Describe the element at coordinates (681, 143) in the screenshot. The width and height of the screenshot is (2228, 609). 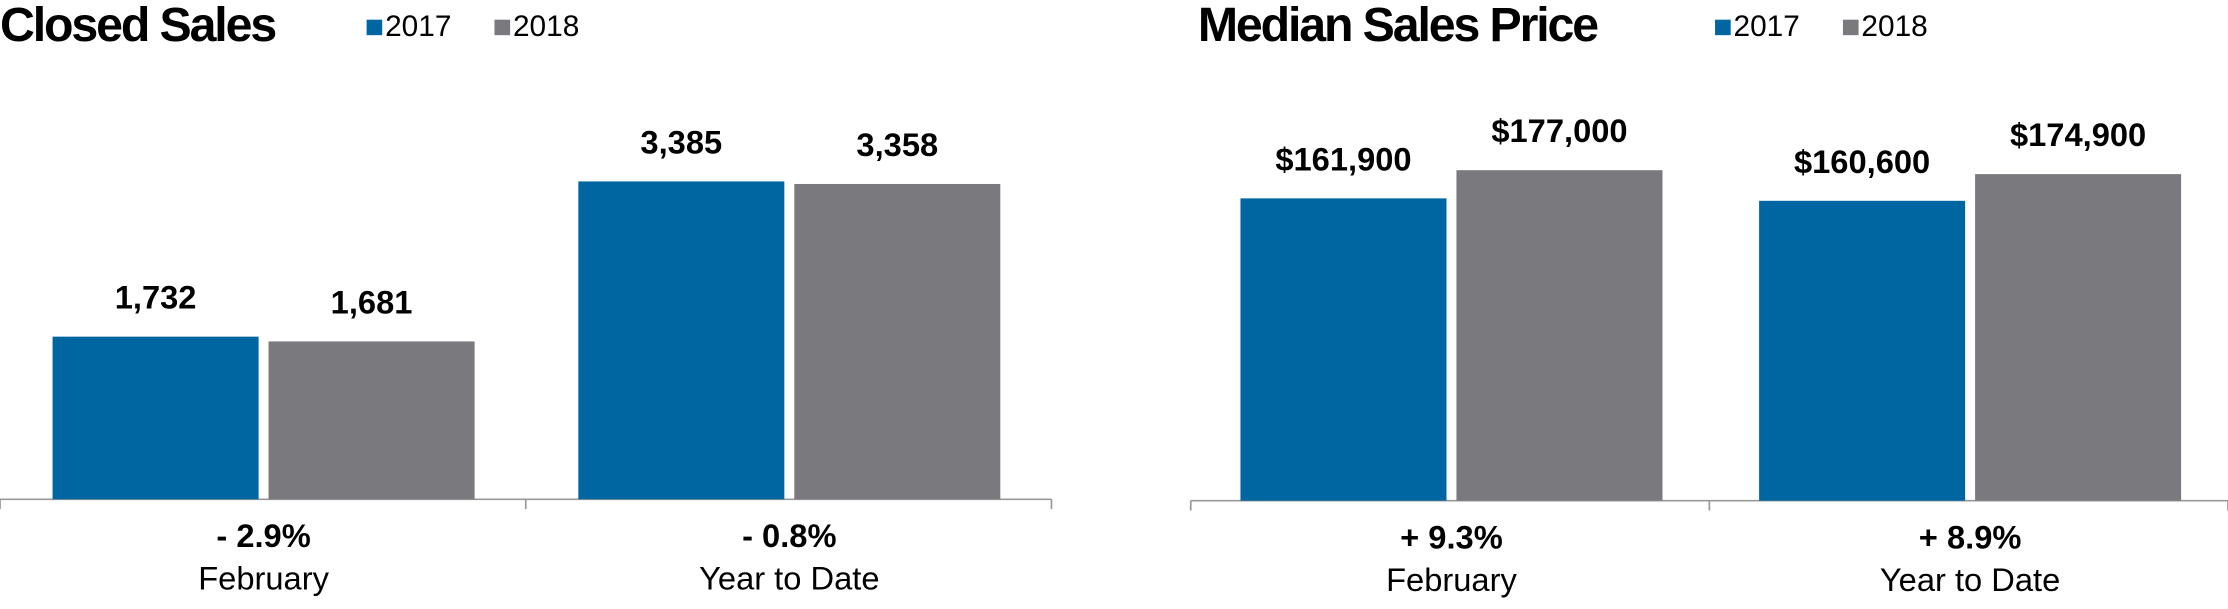
I see `value-label: 3,385` at that location.